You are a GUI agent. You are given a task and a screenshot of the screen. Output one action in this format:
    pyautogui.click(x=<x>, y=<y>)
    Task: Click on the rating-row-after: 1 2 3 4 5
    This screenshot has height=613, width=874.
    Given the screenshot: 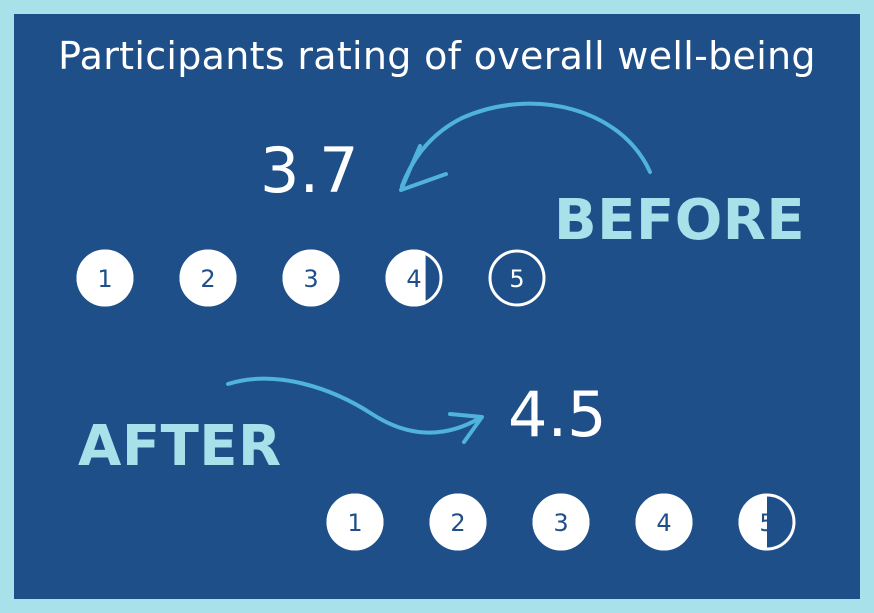 What is the action you would take?
    pyautogui.click(x=561, y=522)
    